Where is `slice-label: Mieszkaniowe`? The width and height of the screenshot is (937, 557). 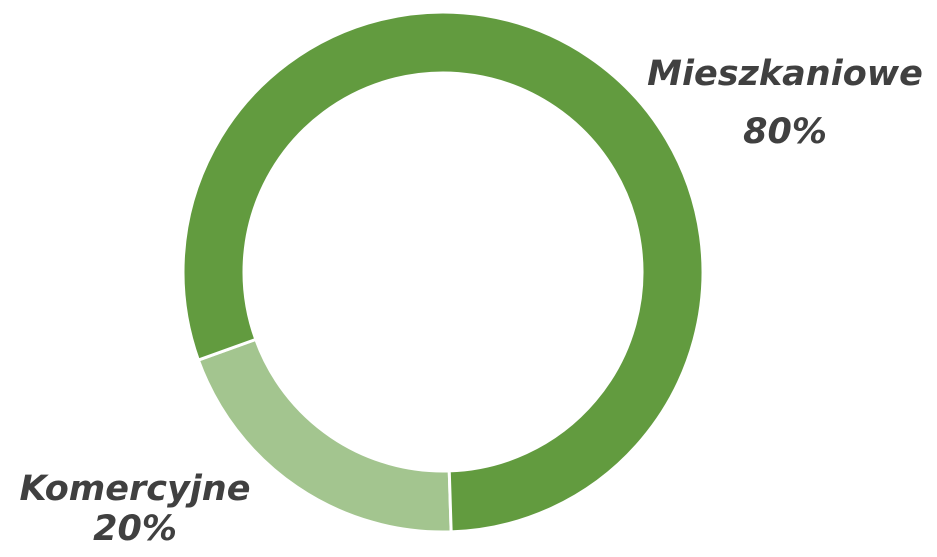
slice-label: Mieszkaniowe is located at coordinates (785, 74).